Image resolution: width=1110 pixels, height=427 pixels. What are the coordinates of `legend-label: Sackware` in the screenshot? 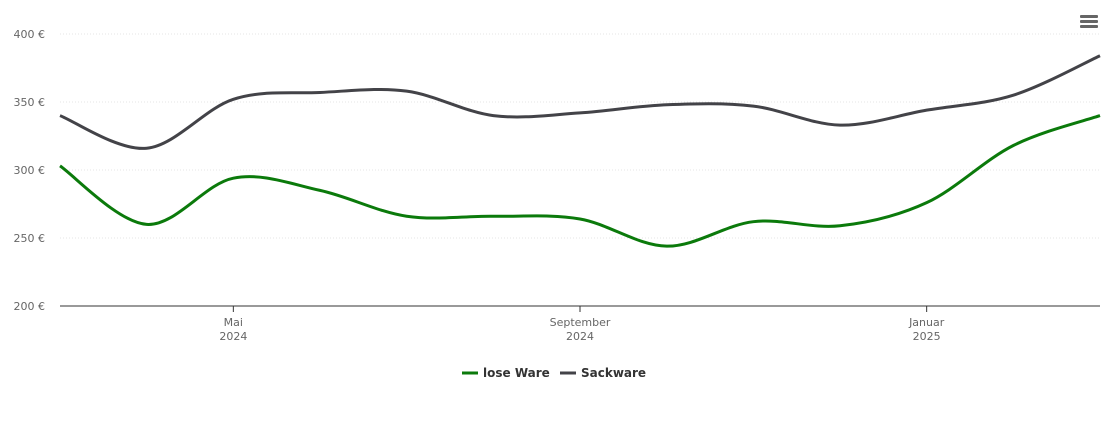 It's located at (613, 373).